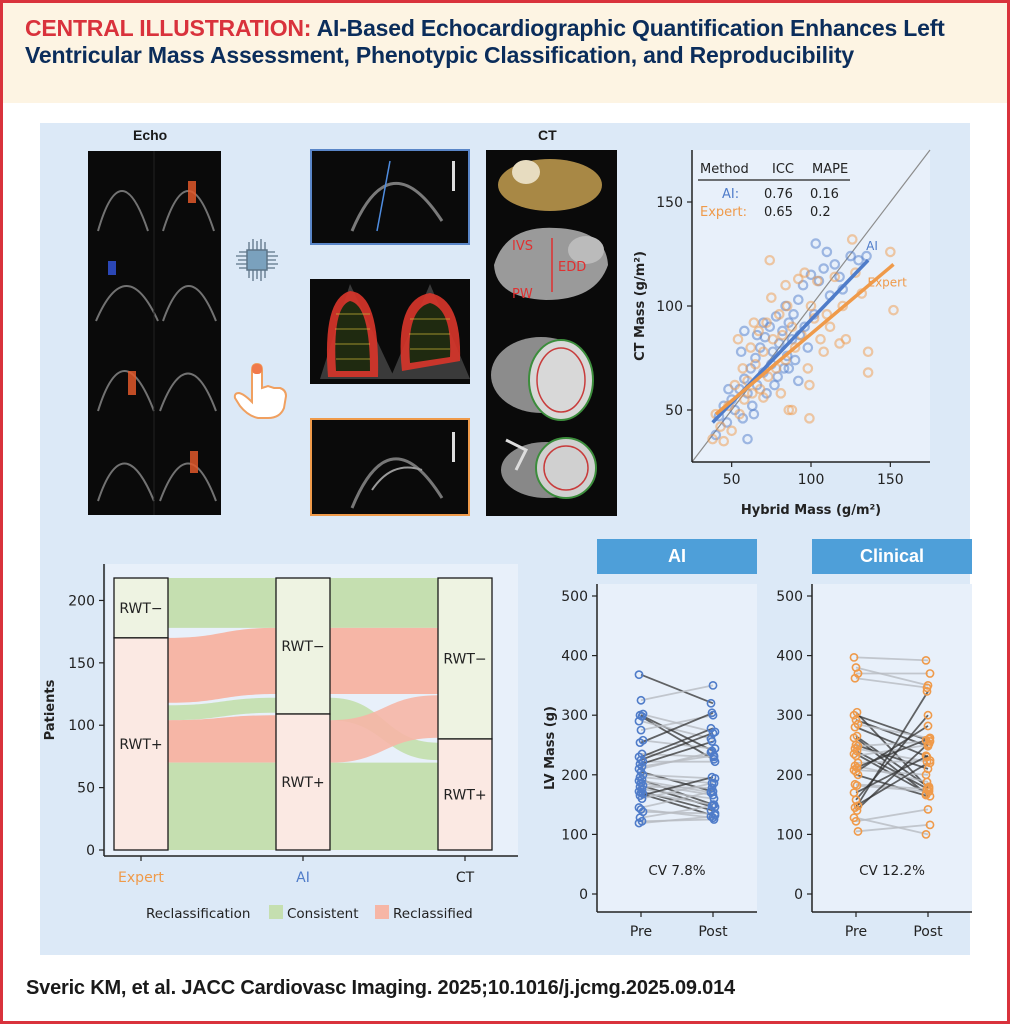 The image size is (1010, 1024). Describe the element at coordinates (150, 135) in the screenshot. I see `echo-label: Echo` at that location.